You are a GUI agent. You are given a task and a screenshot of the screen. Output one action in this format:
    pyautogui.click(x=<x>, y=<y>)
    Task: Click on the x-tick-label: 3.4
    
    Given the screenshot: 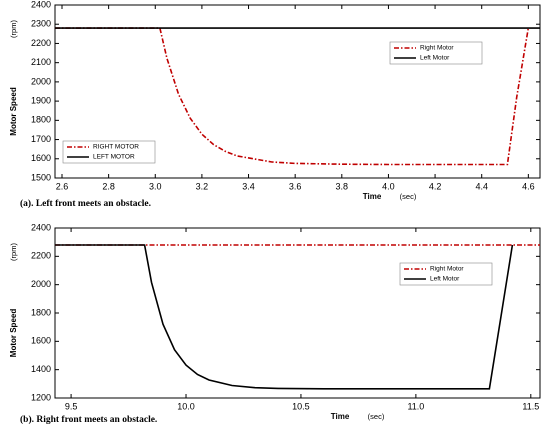 What is the action you would take?
    pyautogui.click(x=248, y=186)
    